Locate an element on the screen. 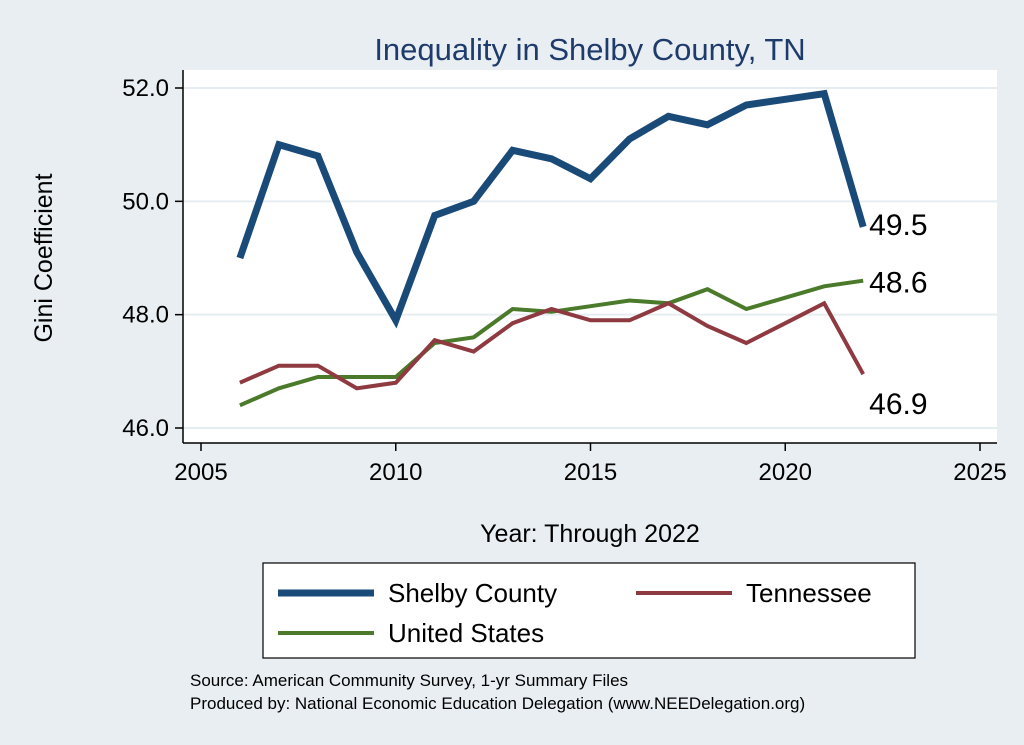 This screenshot has width=1024, height=745. series-line-united-states is located at coordinates (551, 343).